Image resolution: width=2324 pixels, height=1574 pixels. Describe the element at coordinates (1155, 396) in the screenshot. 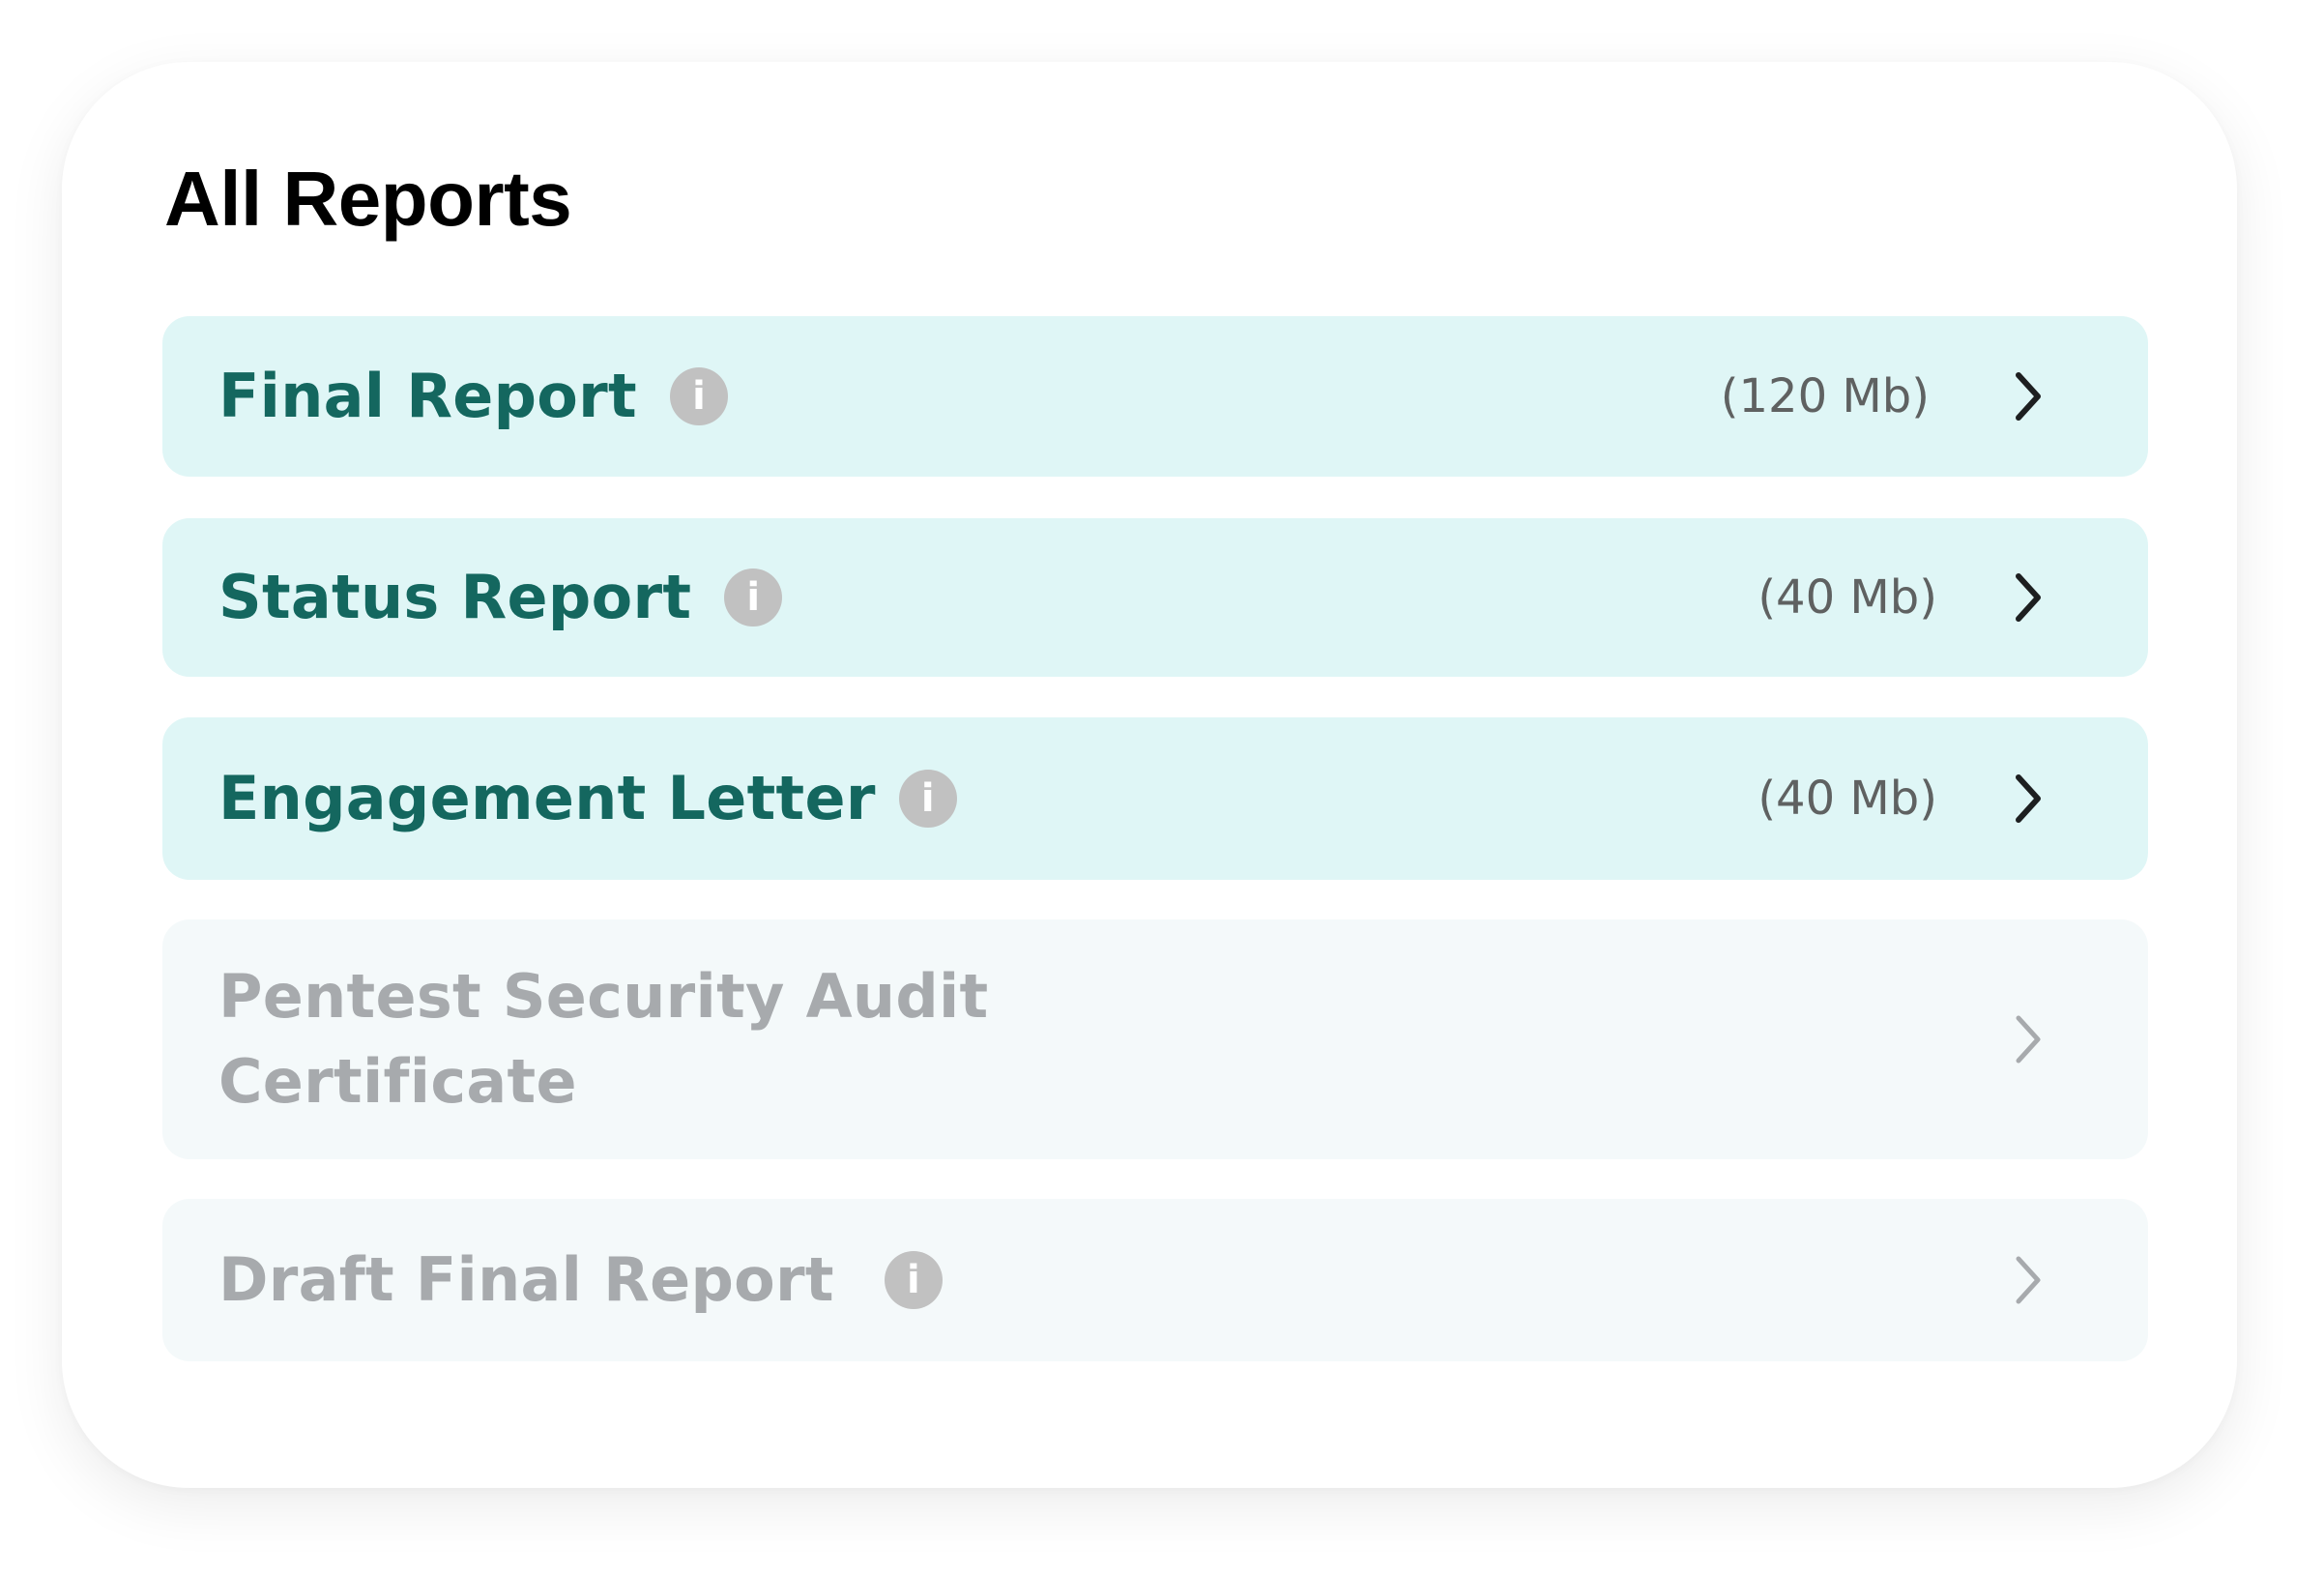

I see `report-item-final-report: Final Report i (120 Mb)` at that location.